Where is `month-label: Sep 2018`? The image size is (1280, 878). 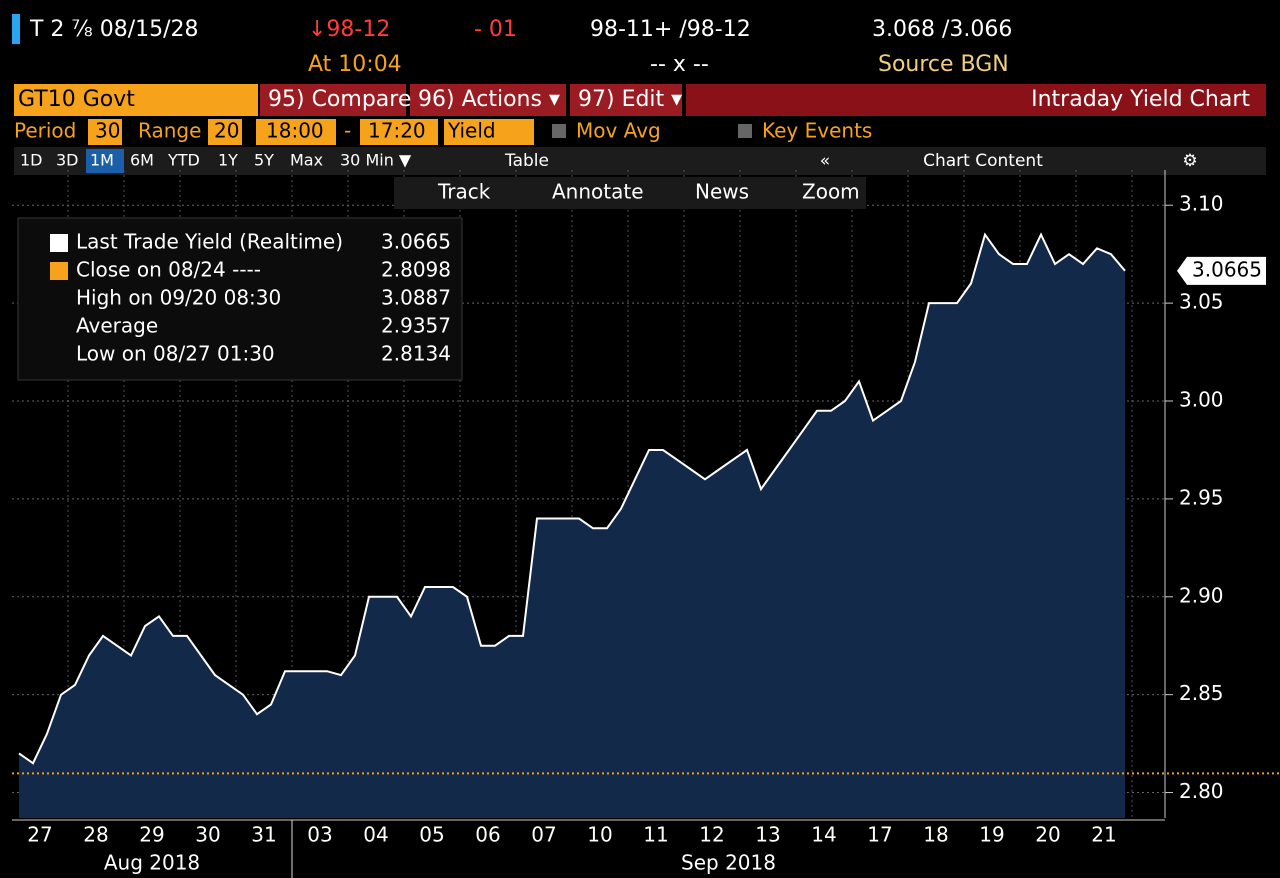
month-label: Sep 2018 is located at coordinates (728, 863).